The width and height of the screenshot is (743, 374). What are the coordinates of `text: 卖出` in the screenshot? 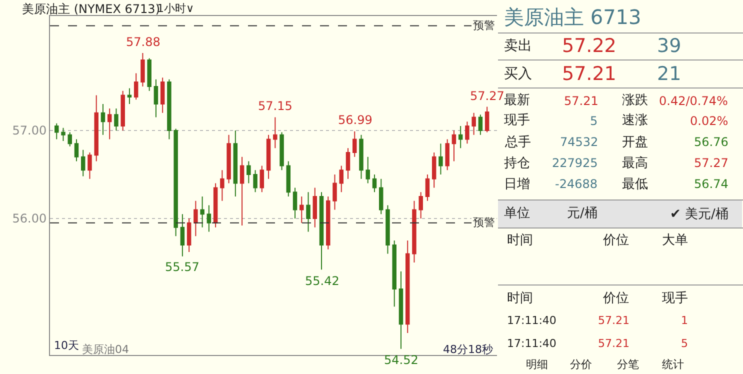 It's located at (518, 46).